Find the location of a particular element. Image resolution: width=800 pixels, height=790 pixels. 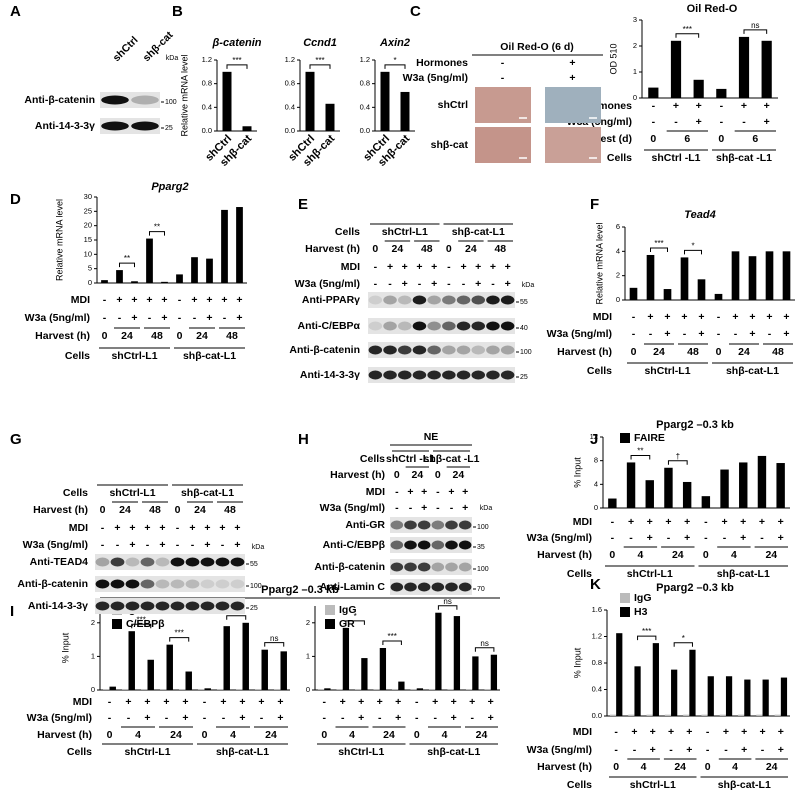

y-tick-label: 3 is located at coordinates (635, 19).